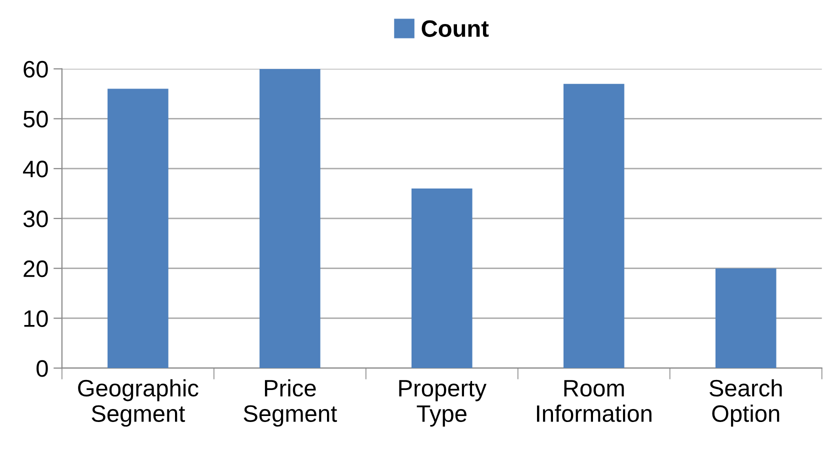 The width and height of the screenshot is (826, 450). What do you see at coordinates (35, 119) in the screenshot?
I see `y-tick-label: 50` at bounding box center [35, 119].